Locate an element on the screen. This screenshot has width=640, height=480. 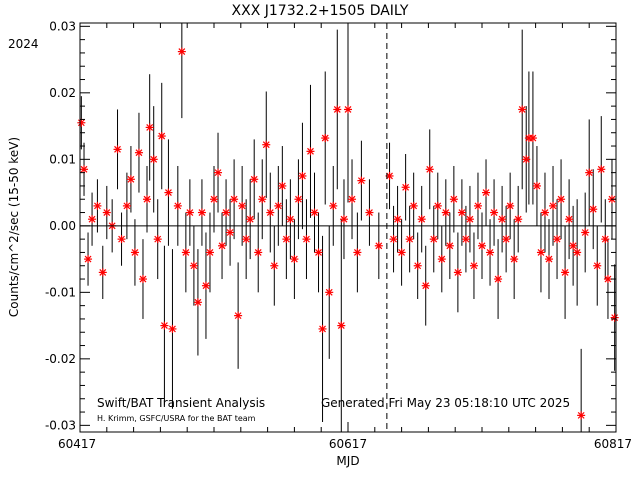
y-tick-label-3: 0.00 is located at coordinates (62, 226).